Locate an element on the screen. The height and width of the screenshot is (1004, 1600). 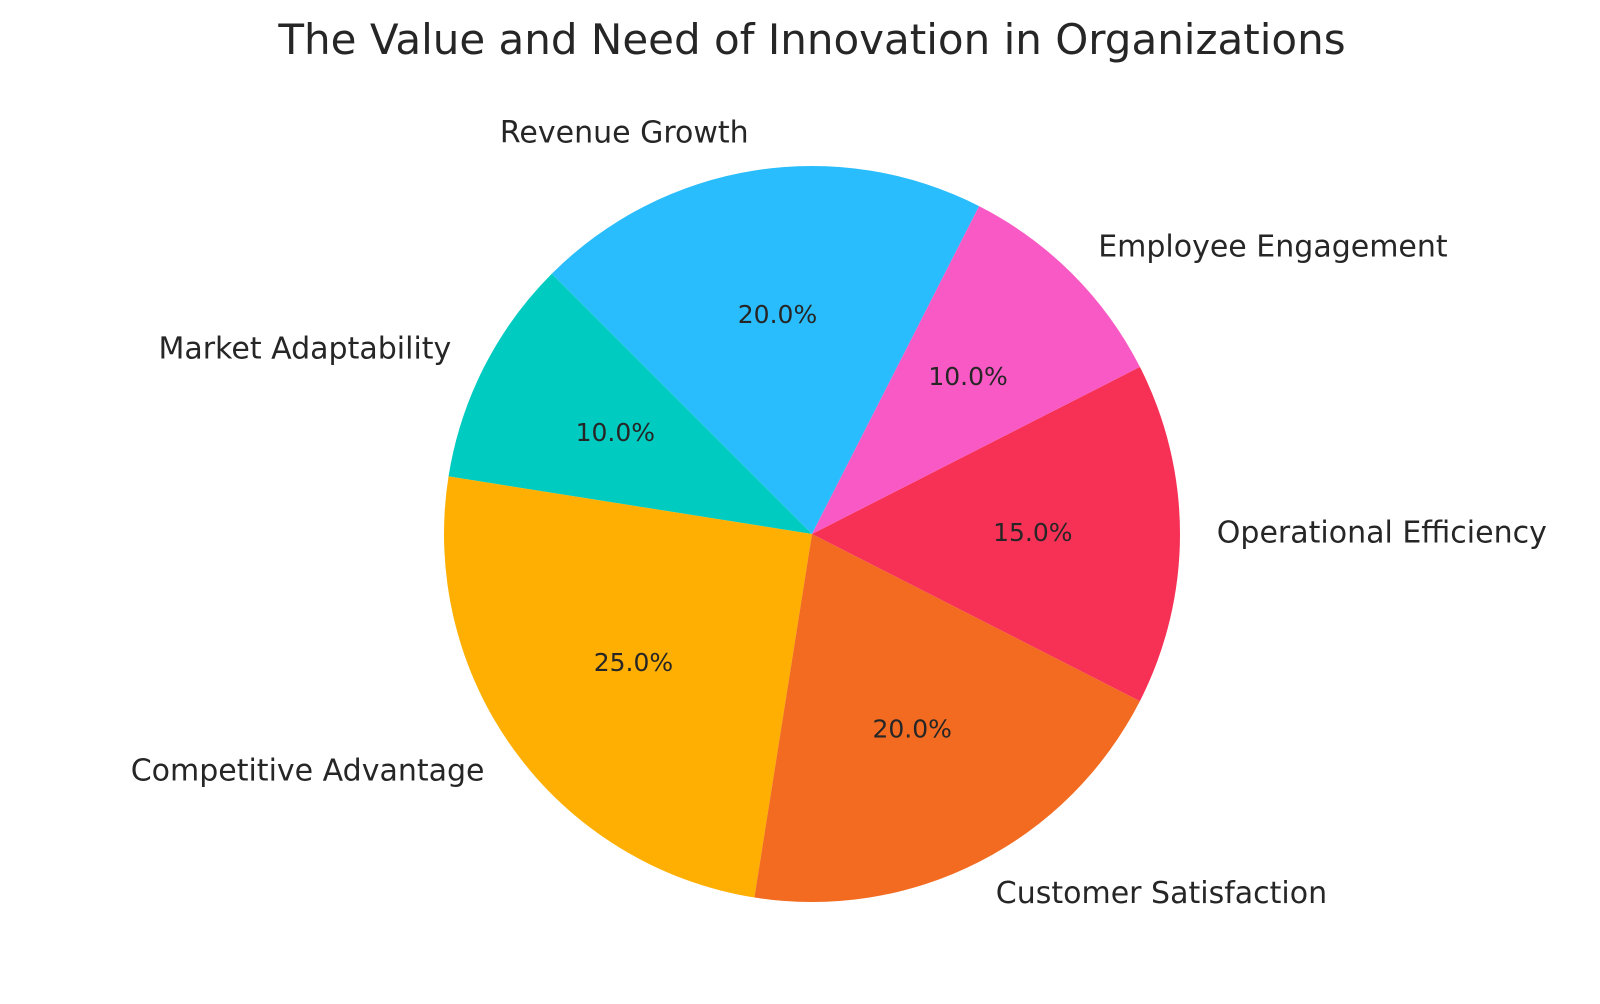
pie-slice-operational-efficiency is located at coordinates (996, 534).